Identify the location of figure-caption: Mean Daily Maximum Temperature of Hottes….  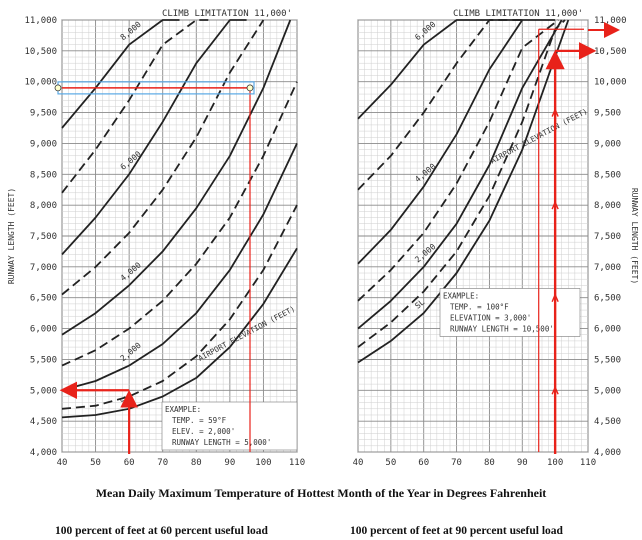
(321, 493).